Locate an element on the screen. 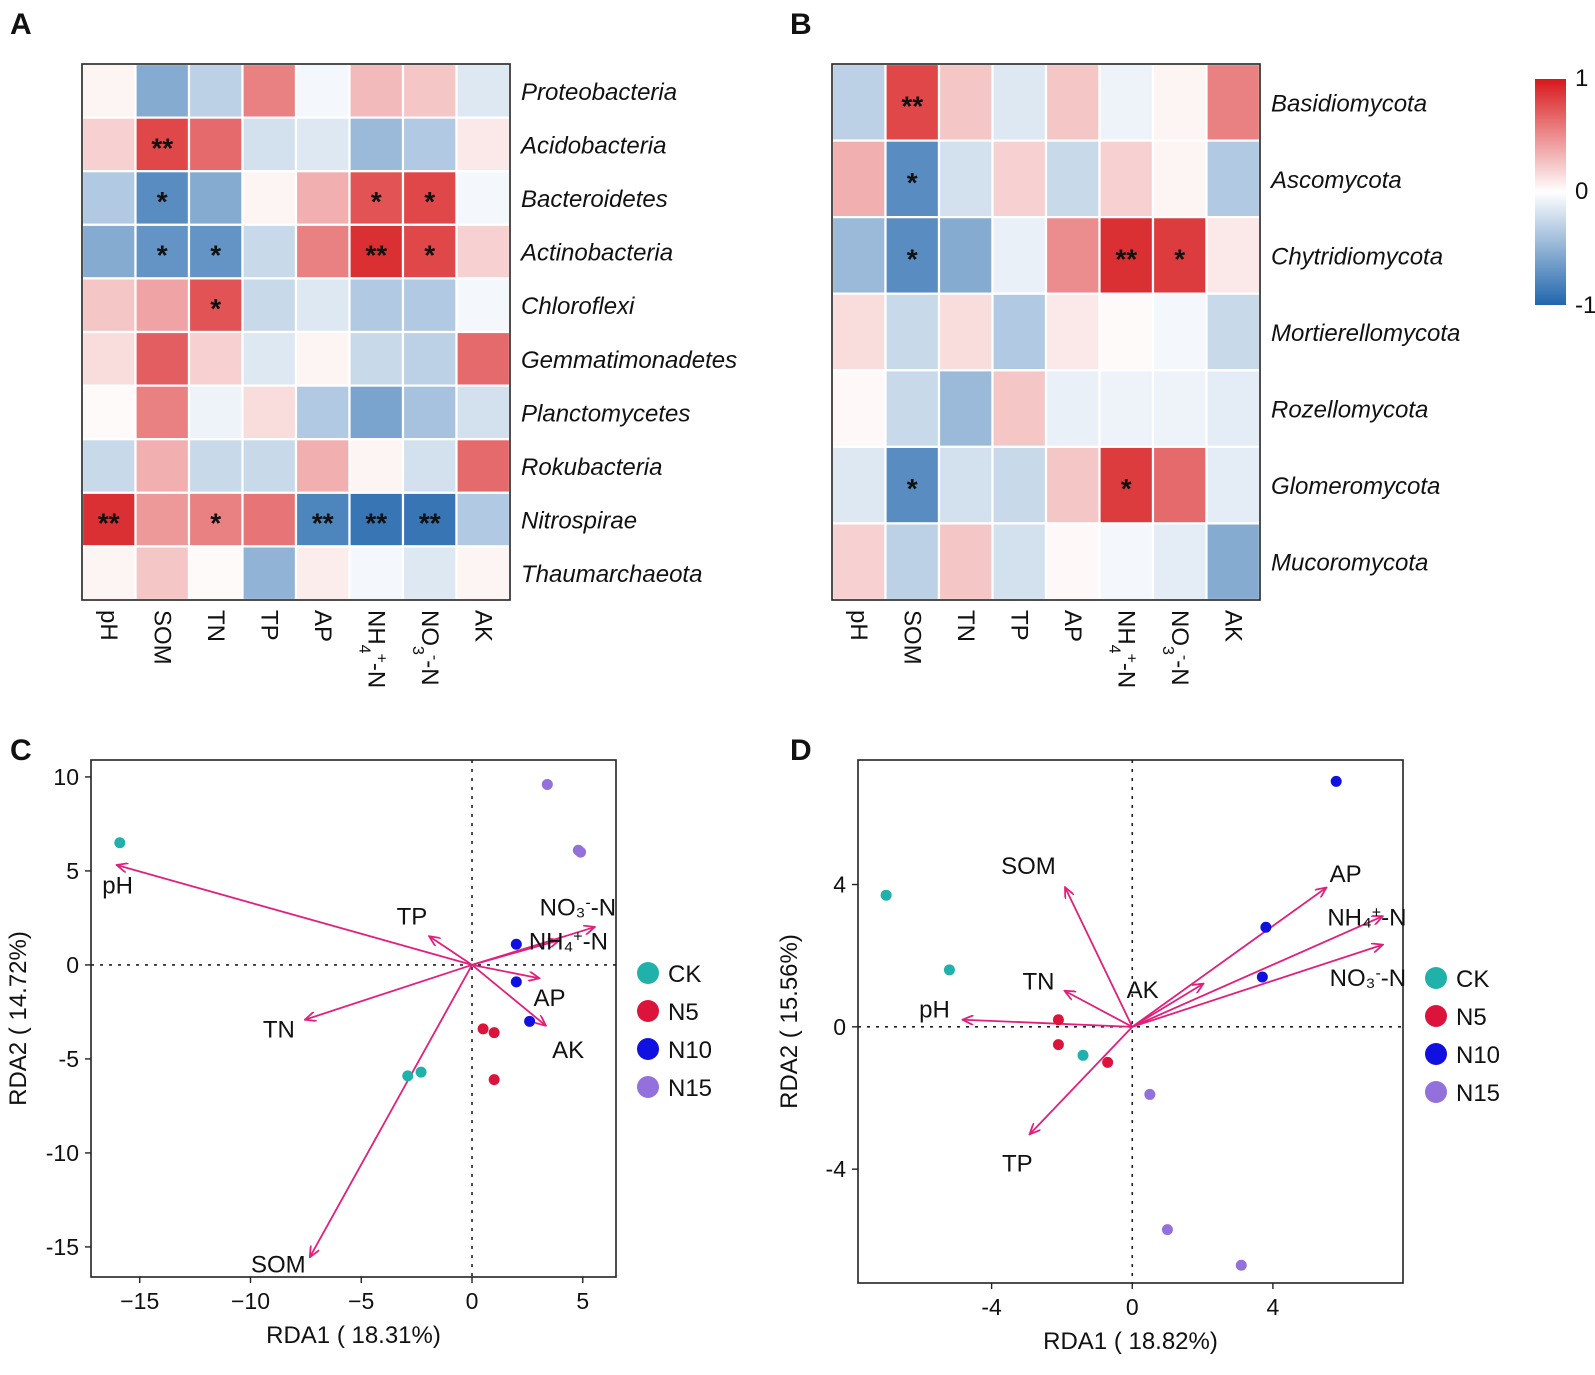 The width and height of the screenshot is (1595, 1375). heatmap-cell-acidobacteria-no3-n is located at coordinates (429, 144).